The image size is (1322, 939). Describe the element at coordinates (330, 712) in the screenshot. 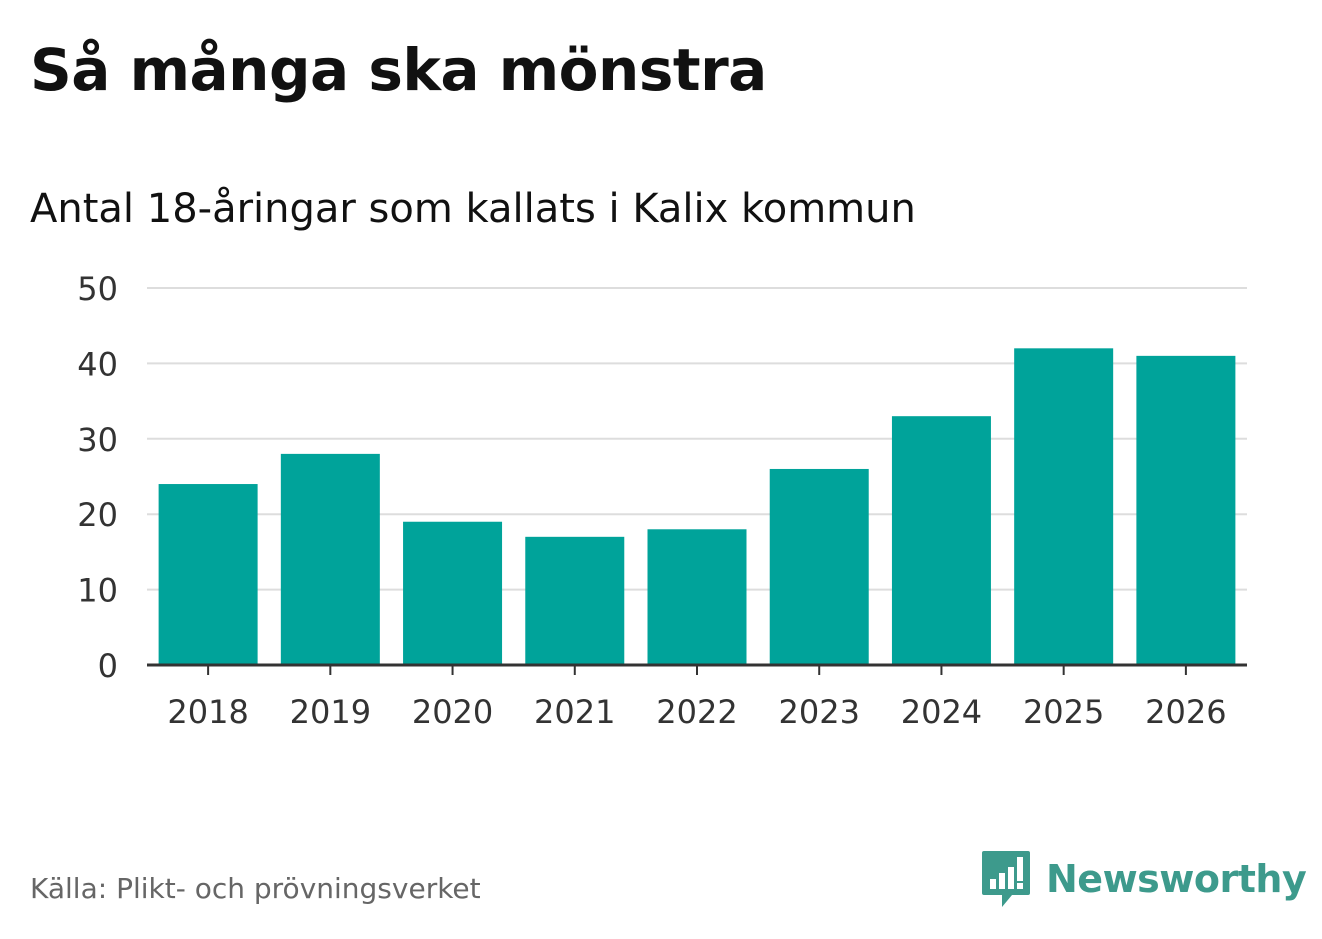

I see `x-tick-label: 2019` at that location.